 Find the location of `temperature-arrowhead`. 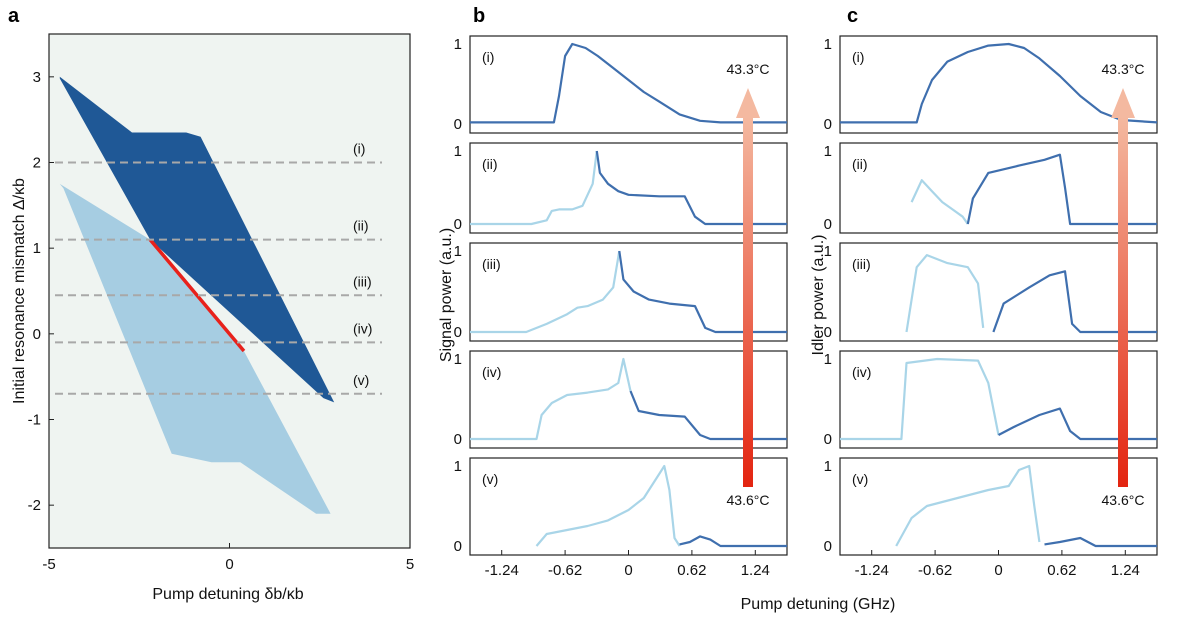

temperature-arrowhead is located at coordinates (748, 103).